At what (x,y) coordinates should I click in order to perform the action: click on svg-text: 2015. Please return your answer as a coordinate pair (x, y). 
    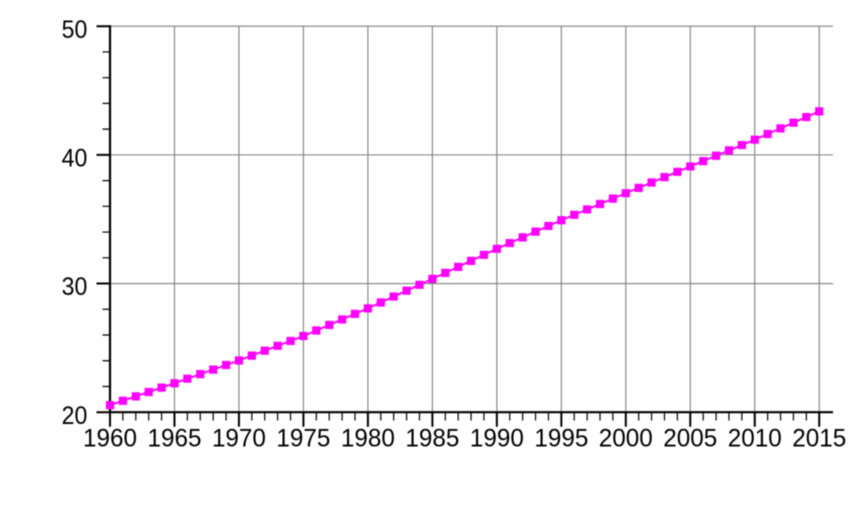
    Looking at the image, I should click on (819, 439).